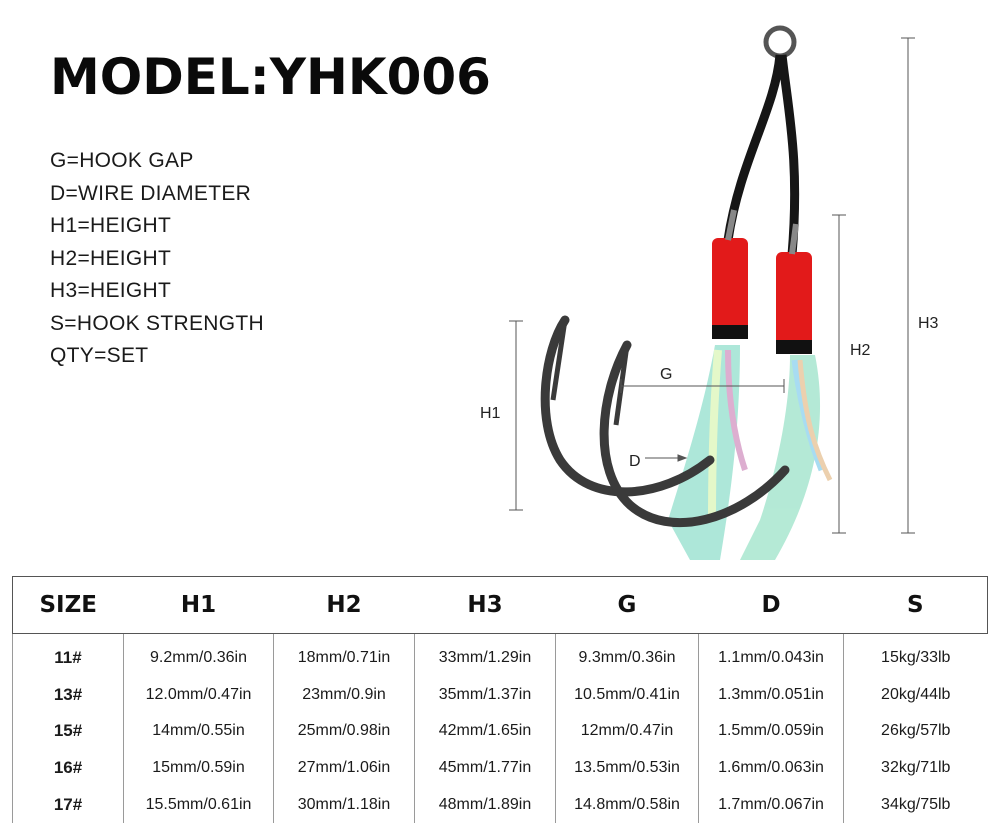 Image resolution: width=1000 pixels, height=826 pixels. What do you see at coordinates (68, 804) in the screenshot?
I see `cell-size: 17#` at bounding box center [68, 804].